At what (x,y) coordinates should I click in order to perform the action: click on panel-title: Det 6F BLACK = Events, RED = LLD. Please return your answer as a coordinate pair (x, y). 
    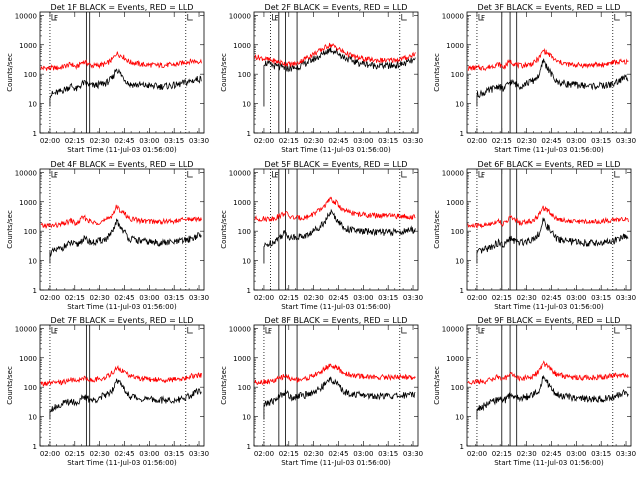
    Looking at the image, I should click on (549, 164).